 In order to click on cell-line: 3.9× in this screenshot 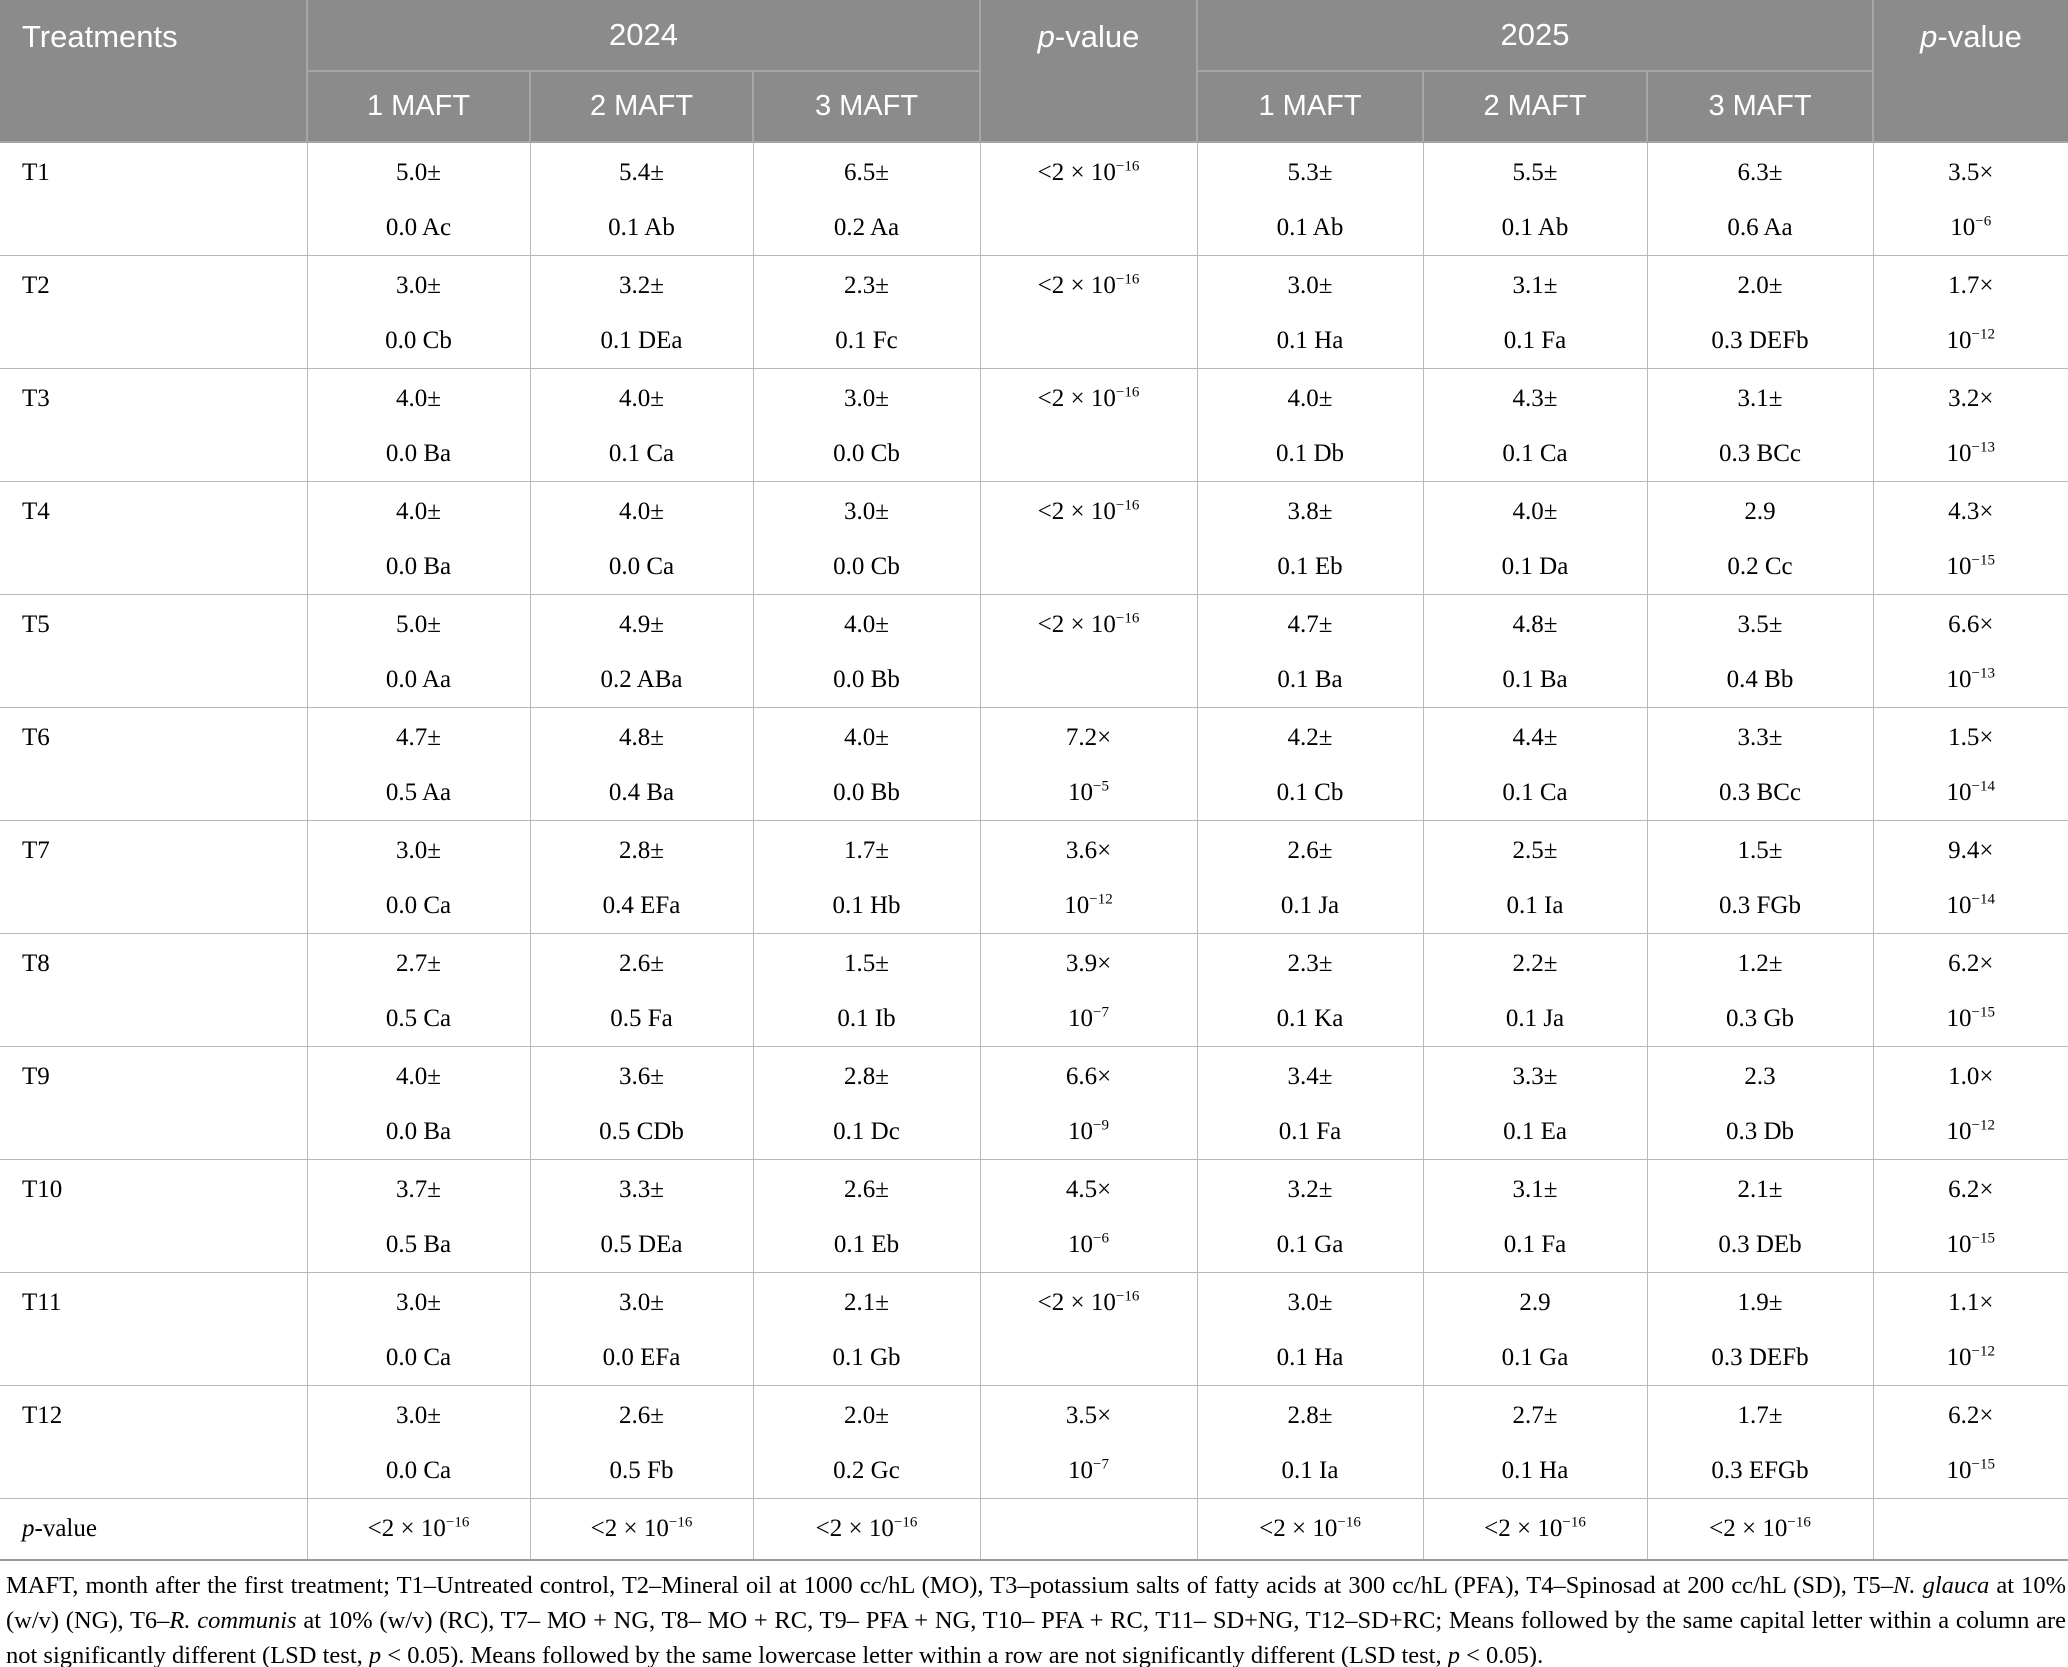, I will do `click(1088, 963)`.